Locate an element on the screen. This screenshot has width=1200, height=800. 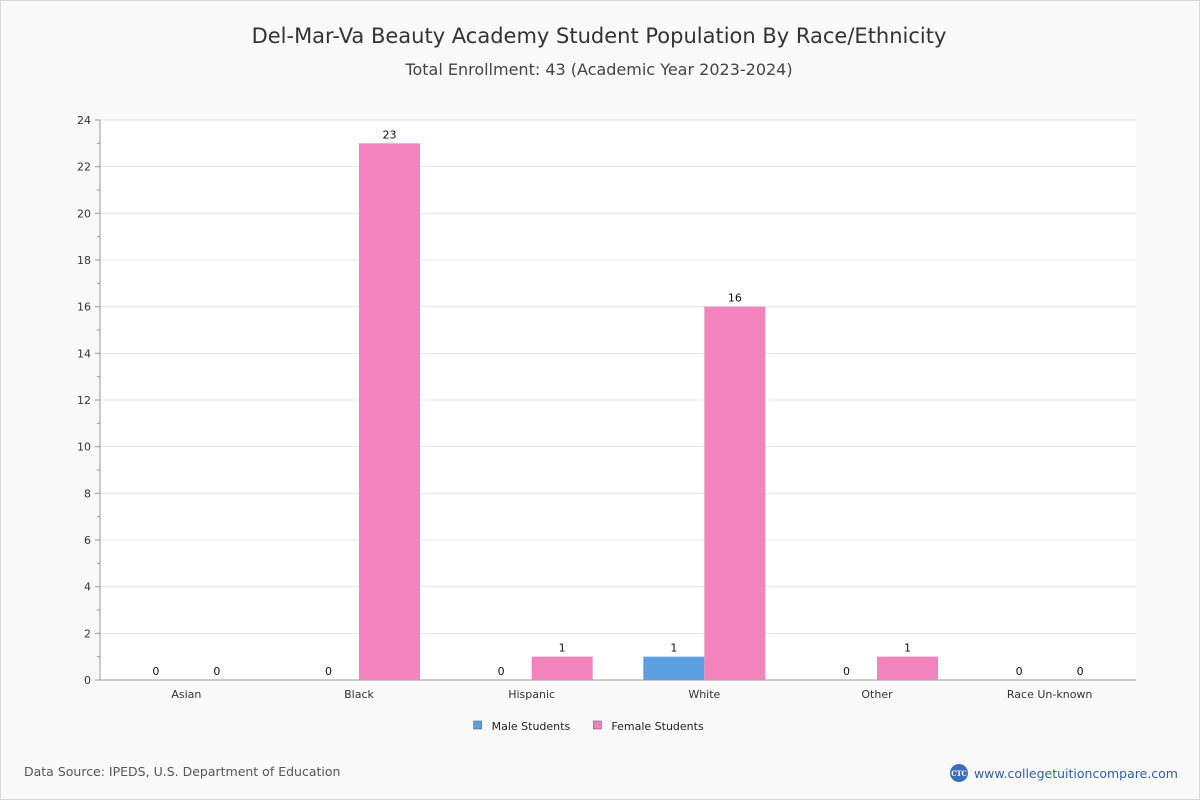
bar-female-other is located at coordinates (907, 668).